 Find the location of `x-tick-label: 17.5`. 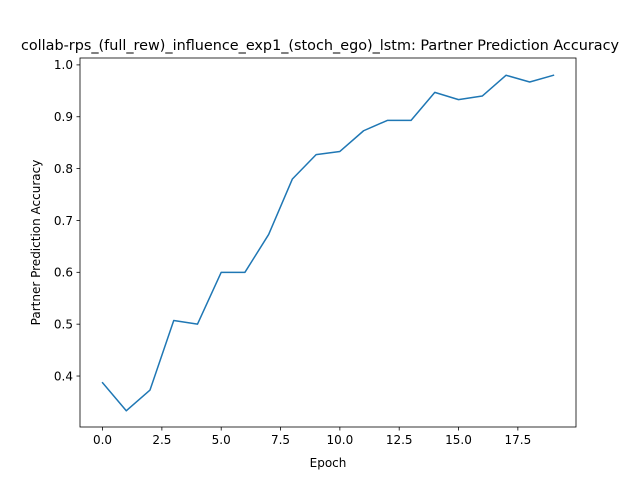

x-tick-label: 17.5 is located at coordinates (517, 440).